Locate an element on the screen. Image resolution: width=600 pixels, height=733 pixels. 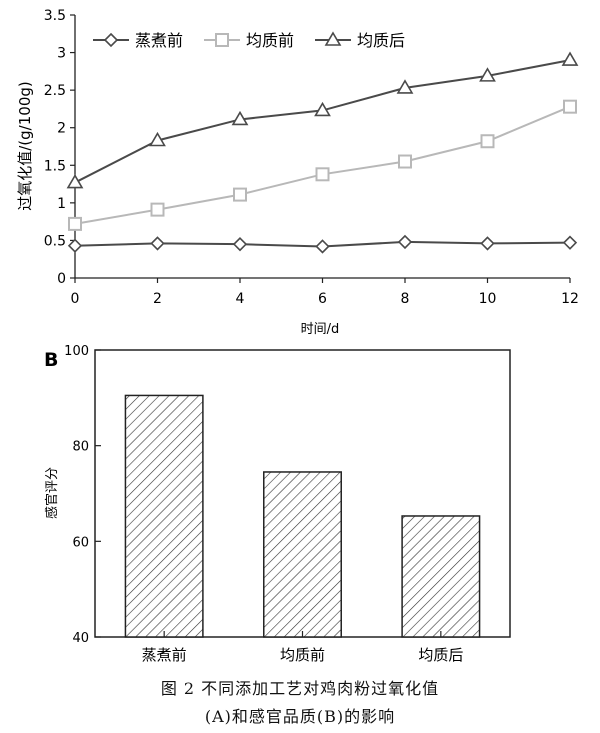
x-tick-label: 4 is located at coordinates (240, 299).